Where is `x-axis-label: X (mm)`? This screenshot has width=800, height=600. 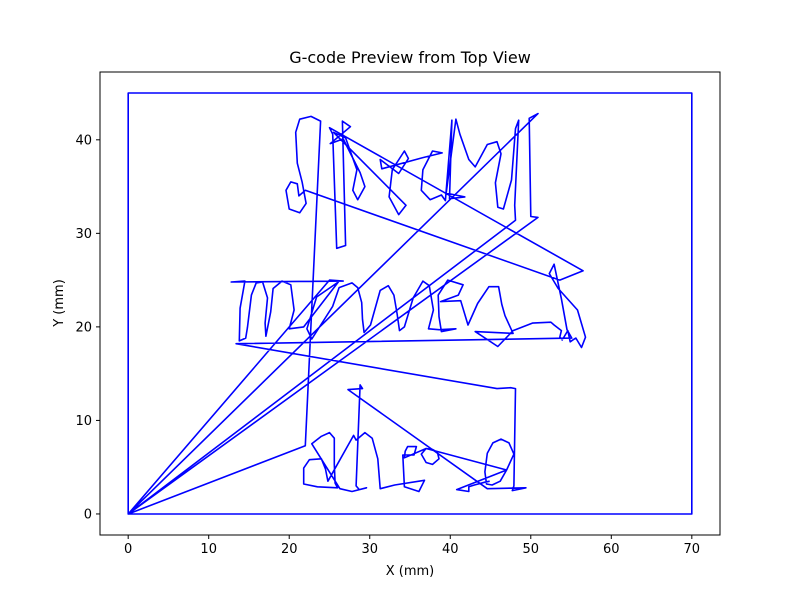
x-axis-label: X (mm) is located at coordinates (410, 571).